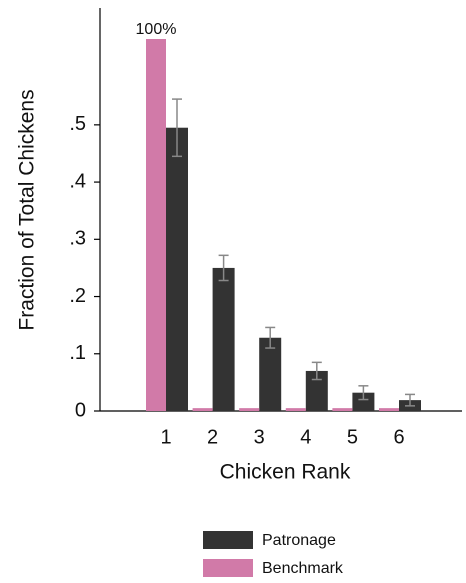 The image size is (466, 583). What do you see at coordinates (303, 568) in the screenshot?
I see `legend-label: Benchmark` at bounding box center [303, 568].